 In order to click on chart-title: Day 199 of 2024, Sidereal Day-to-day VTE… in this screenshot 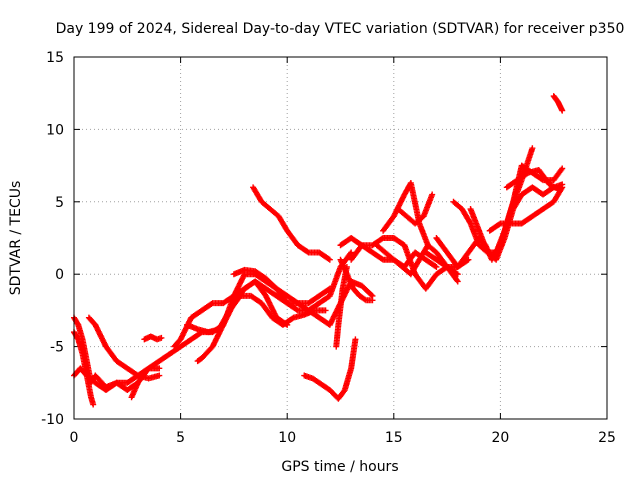, I will do `click(340, 29)`.